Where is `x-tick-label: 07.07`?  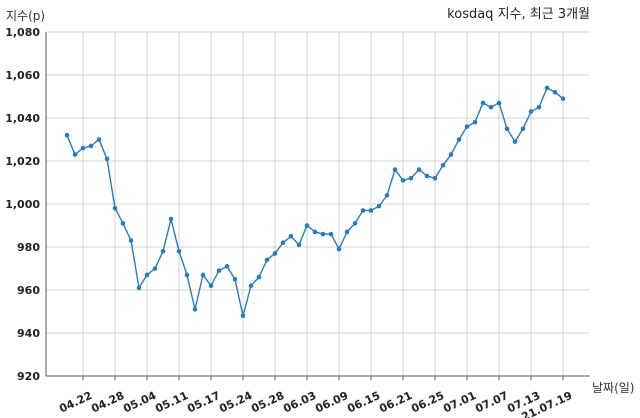 x-tick-label: 07.07 is located at coordinates (491, 402).